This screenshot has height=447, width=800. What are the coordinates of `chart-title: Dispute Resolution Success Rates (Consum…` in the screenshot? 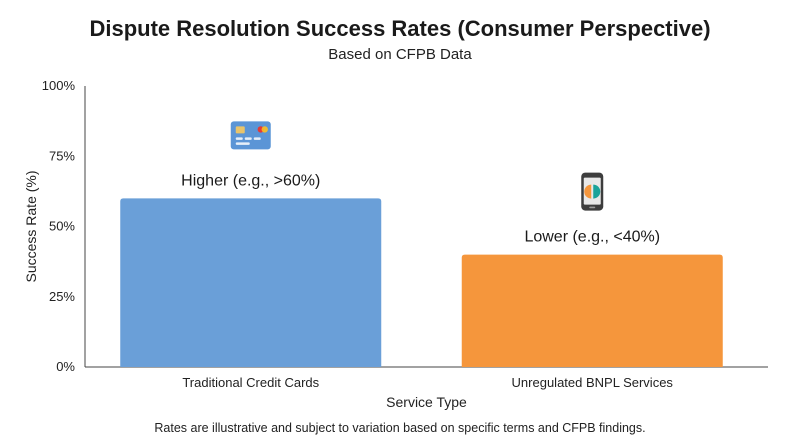 It's located at (400, 28).